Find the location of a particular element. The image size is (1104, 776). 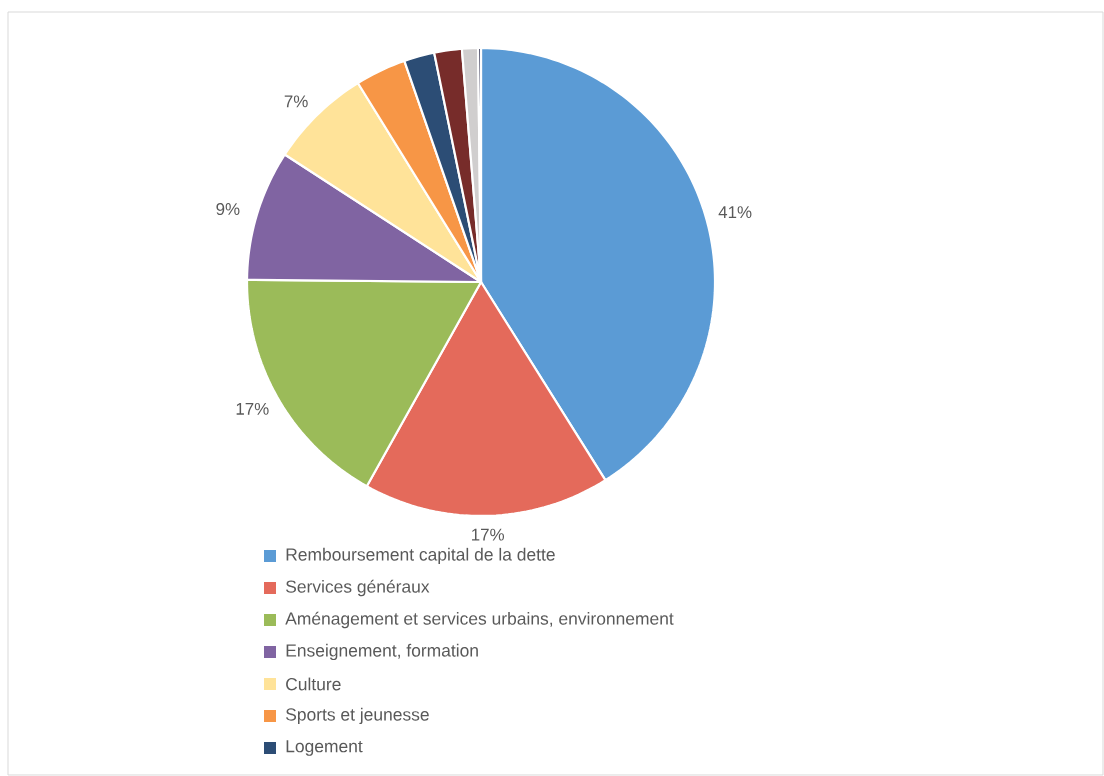

legend-label: Enseignement, formation is located at coordinates (382, 652).